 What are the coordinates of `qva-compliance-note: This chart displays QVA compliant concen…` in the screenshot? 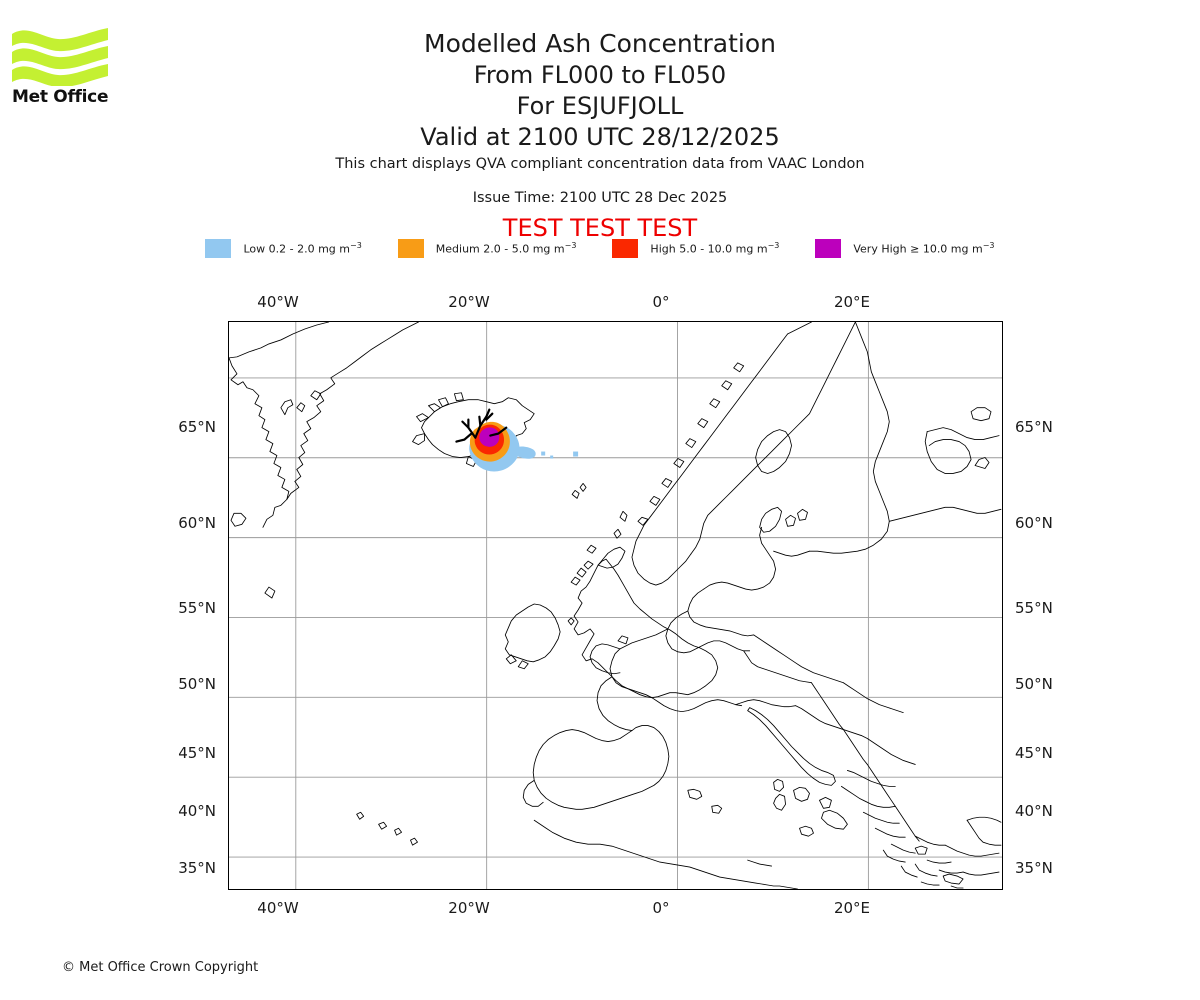 It's located at (600, 164).